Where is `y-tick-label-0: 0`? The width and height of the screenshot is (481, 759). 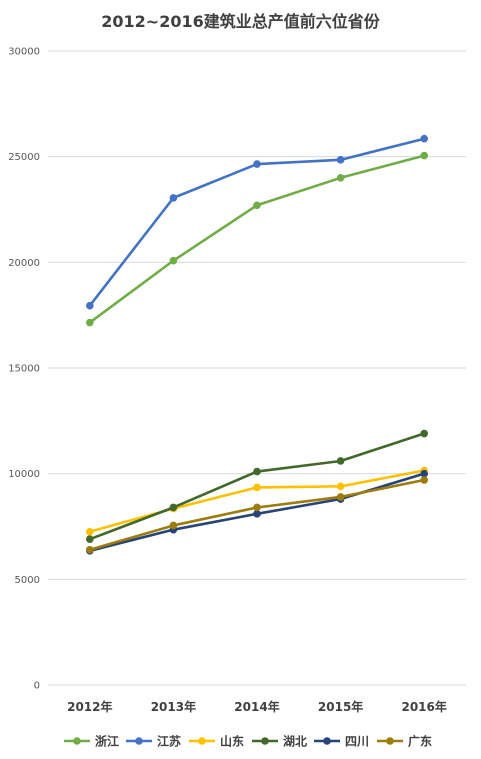
y-tick-label-0: 0 is located at coordinates (37, 686).